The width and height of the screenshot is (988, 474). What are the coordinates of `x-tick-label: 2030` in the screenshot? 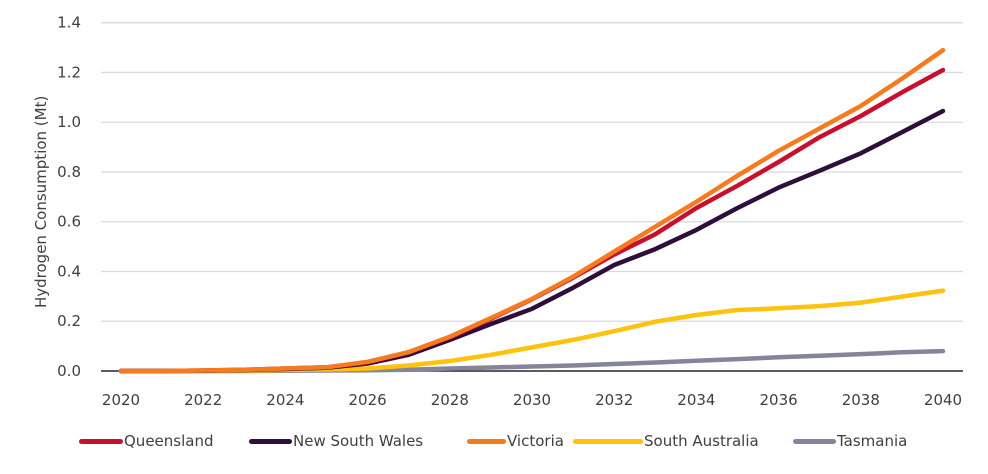 It's located at (532, 400).